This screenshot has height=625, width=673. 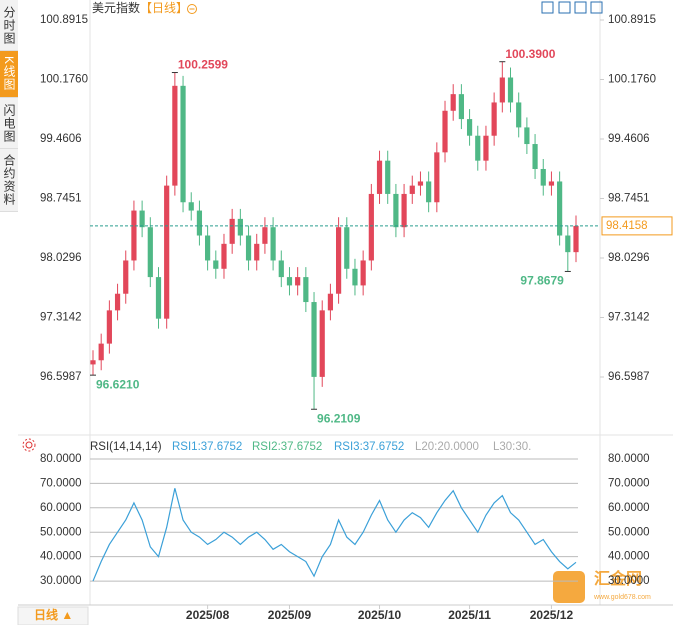 I want to click on y-tick-label: 98.7451, so click(x=61, y=199).